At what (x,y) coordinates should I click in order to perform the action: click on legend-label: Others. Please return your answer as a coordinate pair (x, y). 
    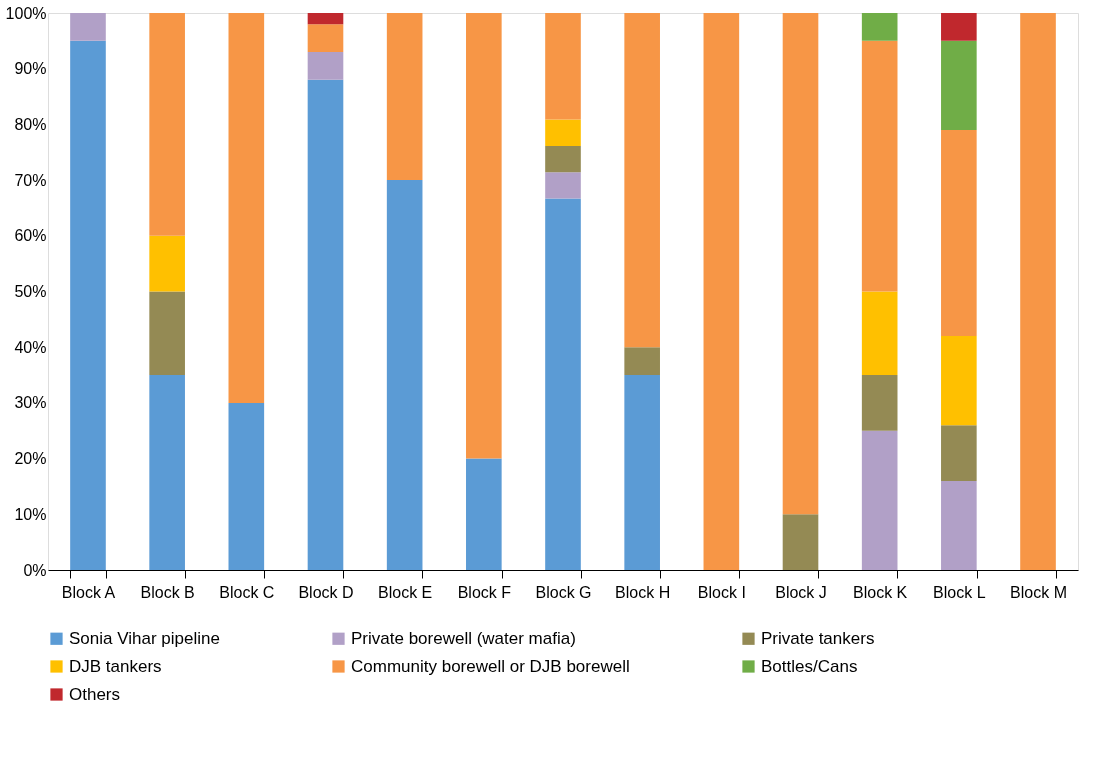
    Looking at the image, I should click on (95, 694).